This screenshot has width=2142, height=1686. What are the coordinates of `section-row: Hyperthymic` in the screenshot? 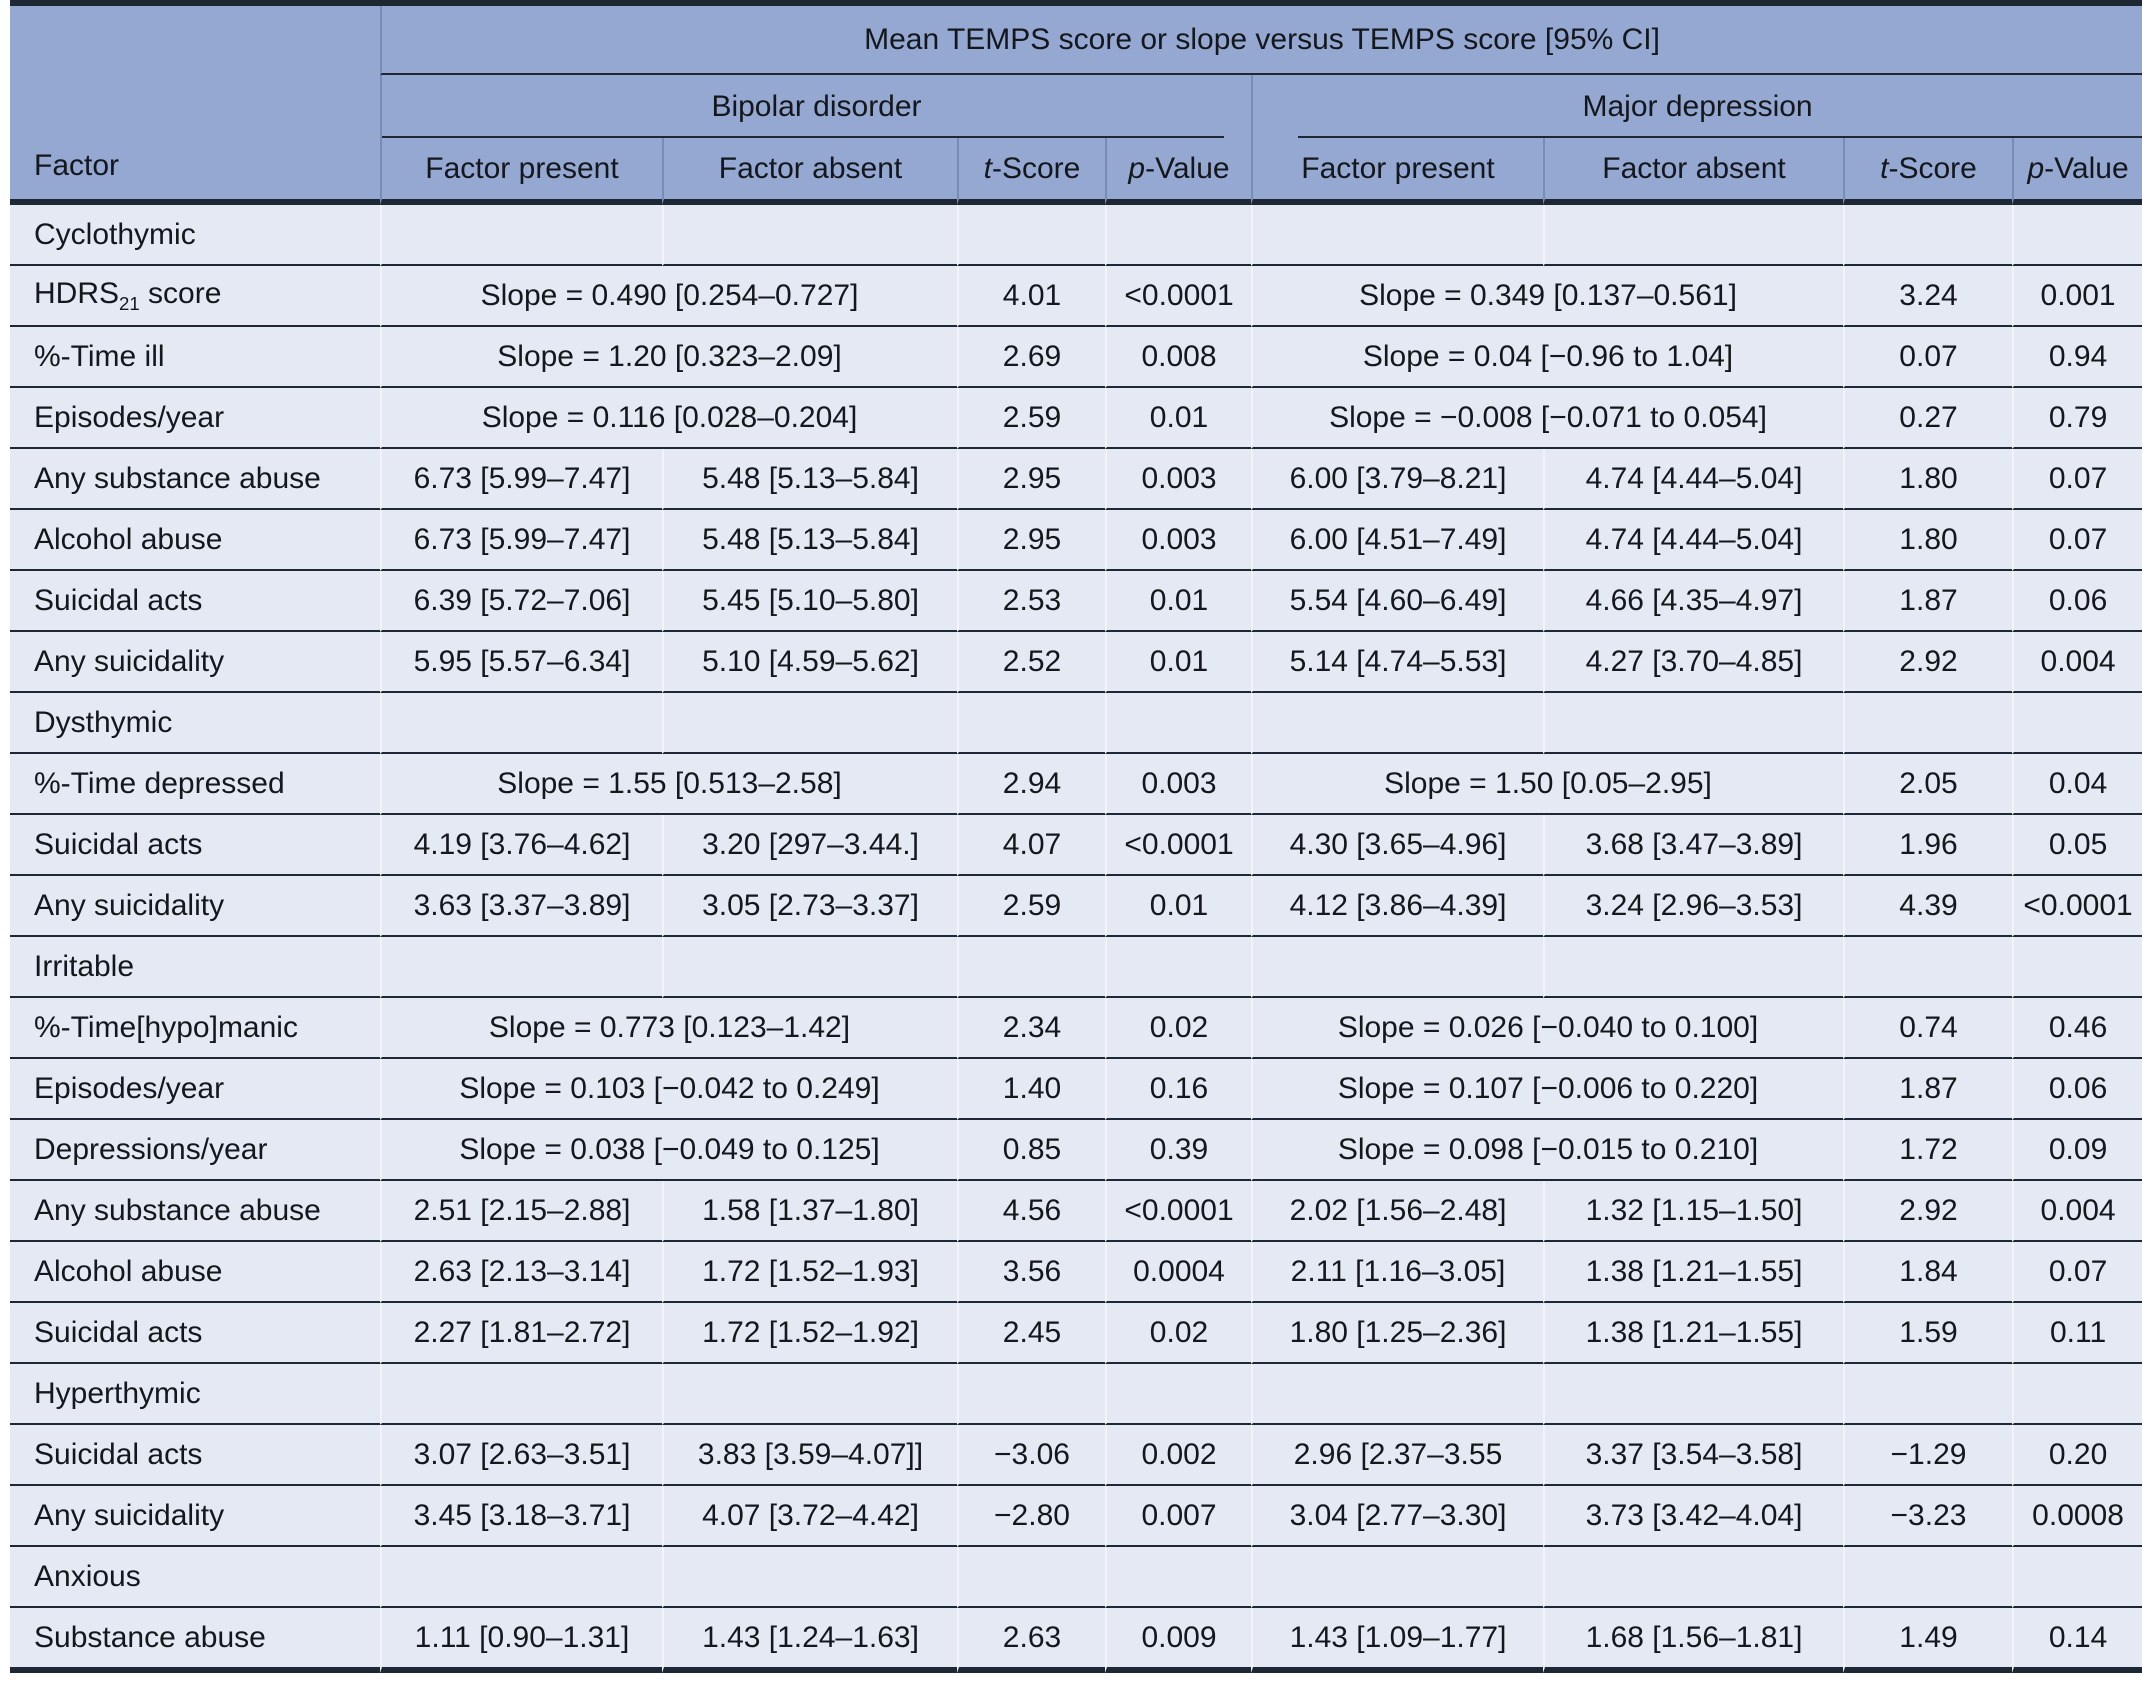 It's located at (1076, 1394).